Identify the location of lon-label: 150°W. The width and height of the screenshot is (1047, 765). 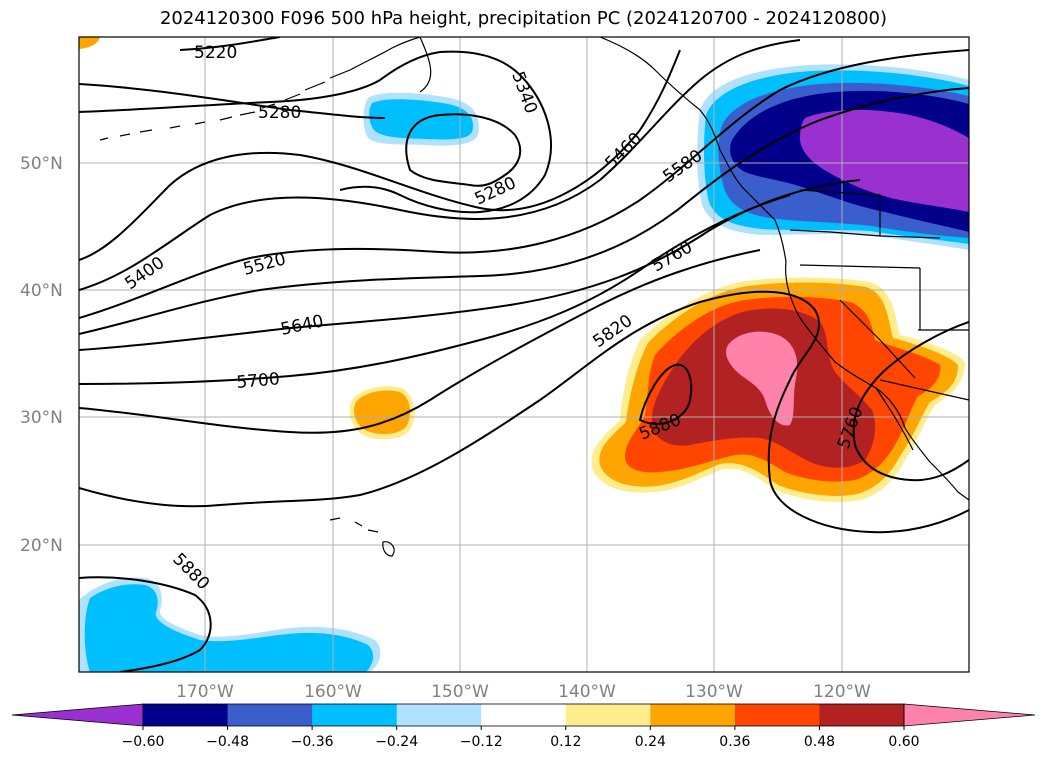
(460, 692).